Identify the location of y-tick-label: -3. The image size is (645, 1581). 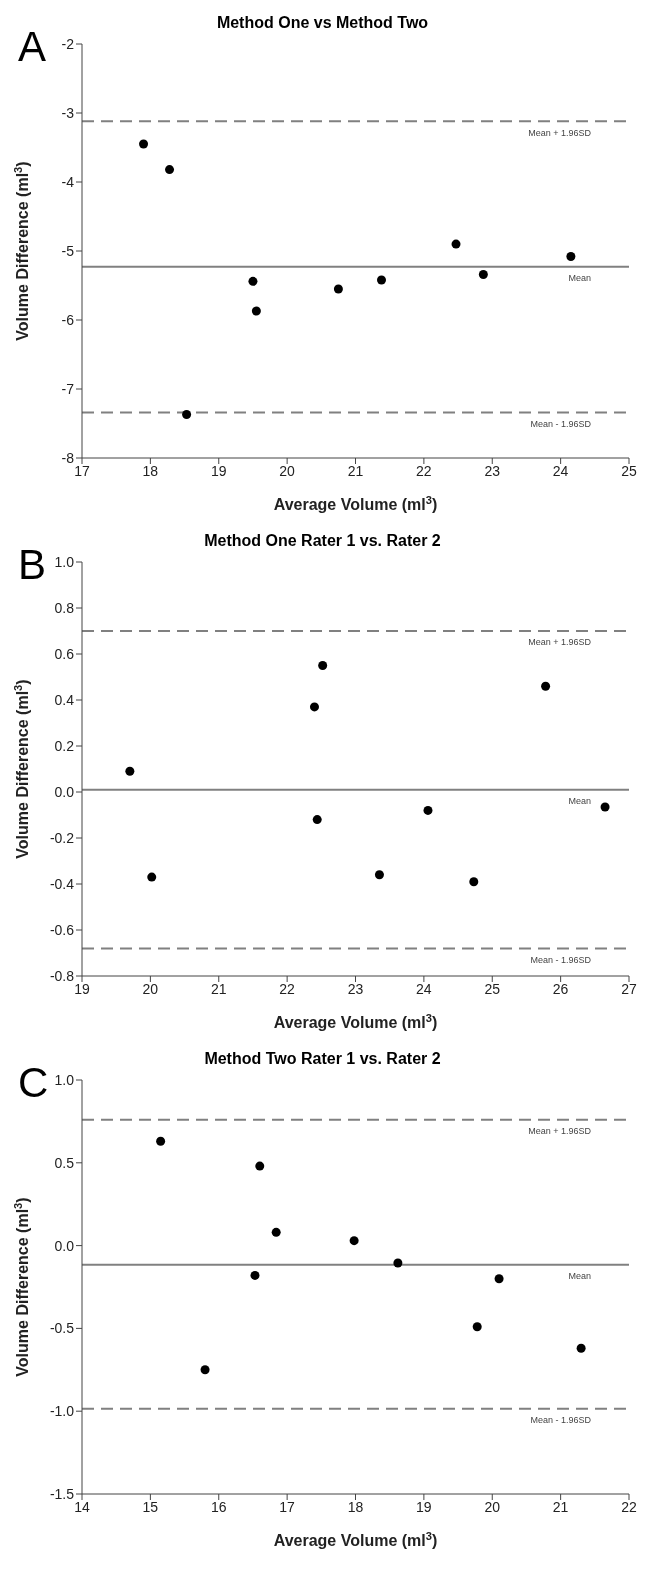
(68, 112).